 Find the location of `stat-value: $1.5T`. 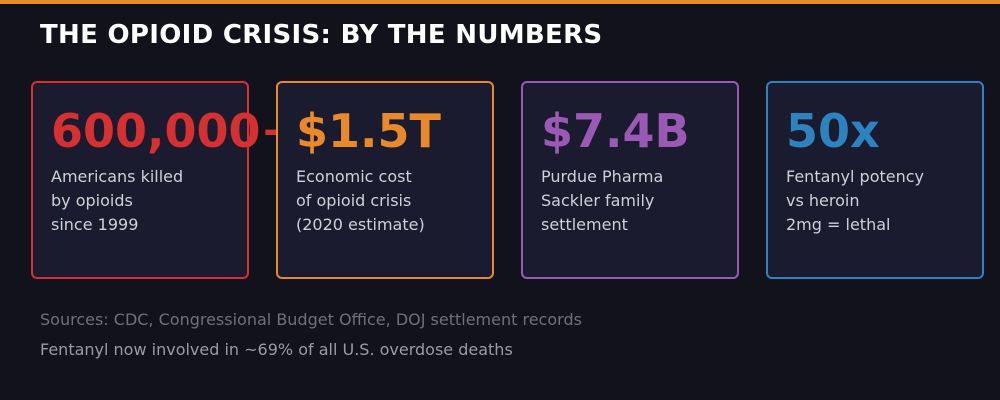

stat-value: $1.5T is located at coordinates (368, 131).